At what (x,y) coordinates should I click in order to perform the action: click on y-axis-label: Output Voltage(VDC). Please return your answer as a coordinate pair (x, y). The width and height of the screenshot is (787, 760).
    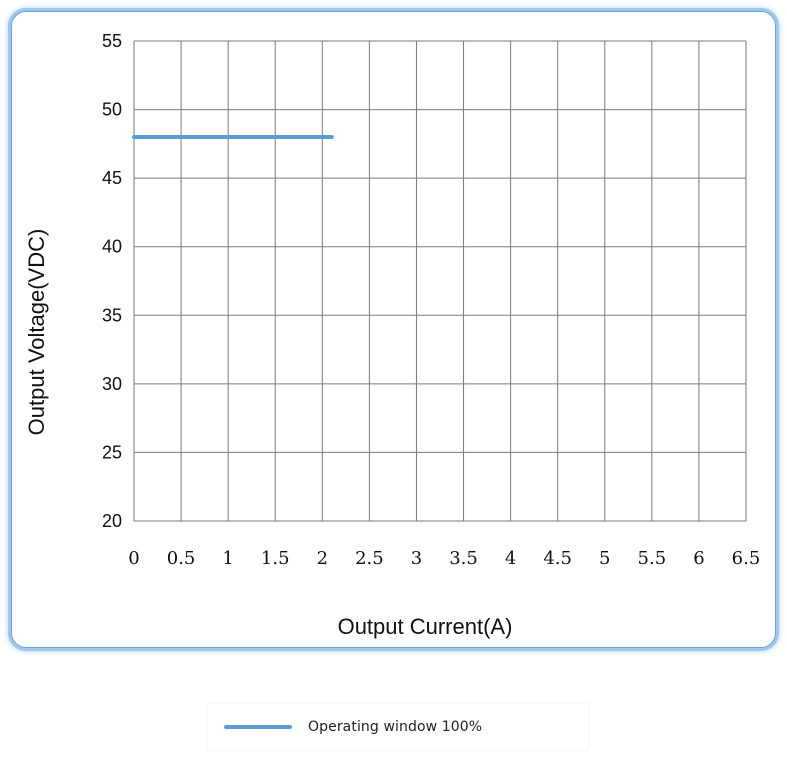
    Looking at the image, I should click on (36, 332).